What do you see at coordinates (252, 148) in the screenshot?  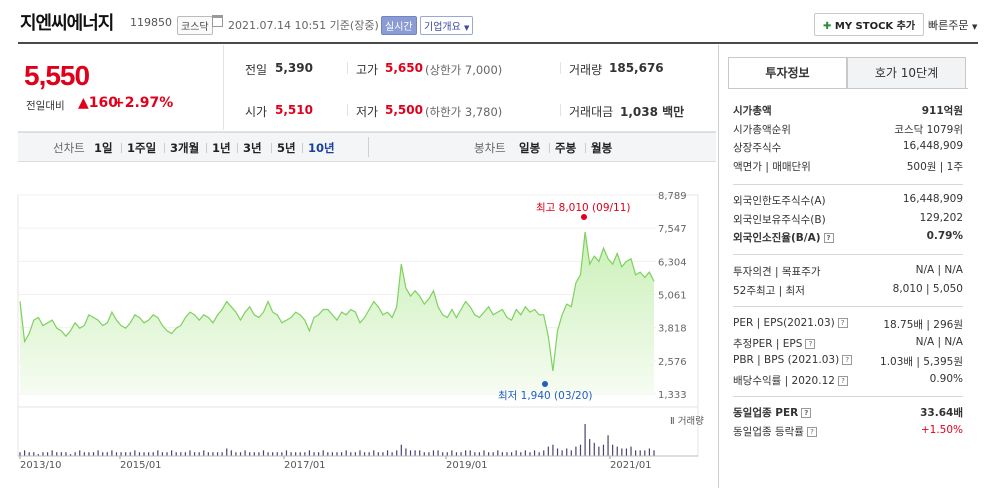 I see `period-tab-4: 3년` at bounding box center [252, 148].